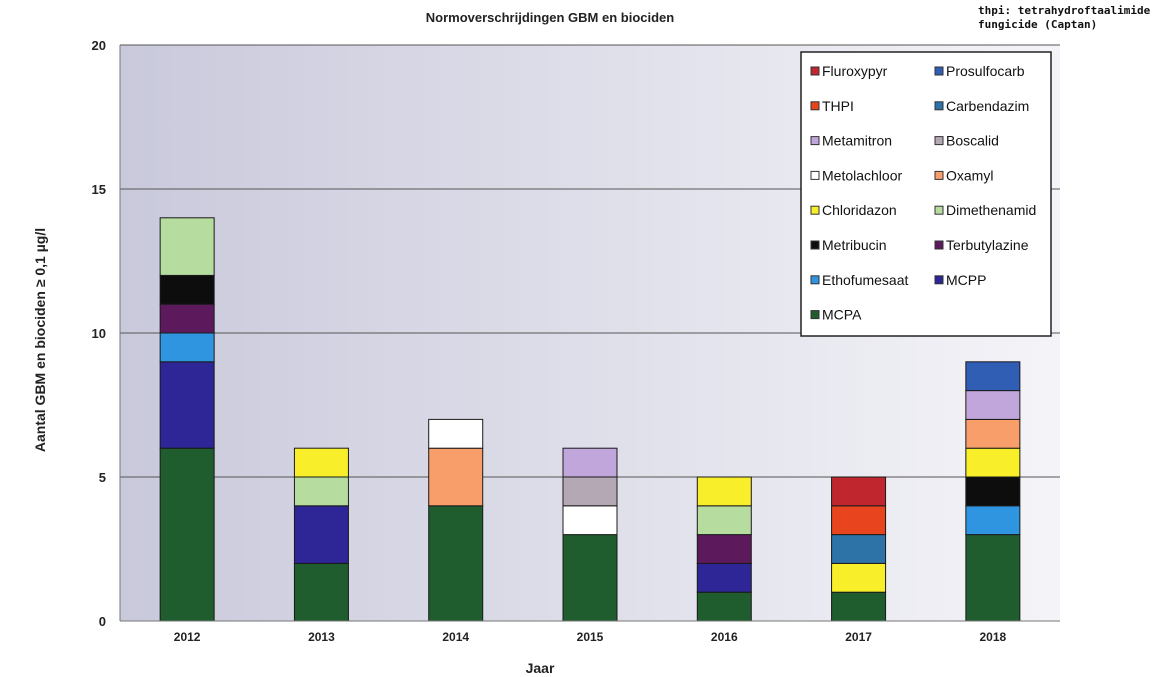 This screenshot has width=1160, height=677. Describe the element at coordinates (724, 549) in the screenshot. I see `bar-segment-terbutylazine-2016` at that location.